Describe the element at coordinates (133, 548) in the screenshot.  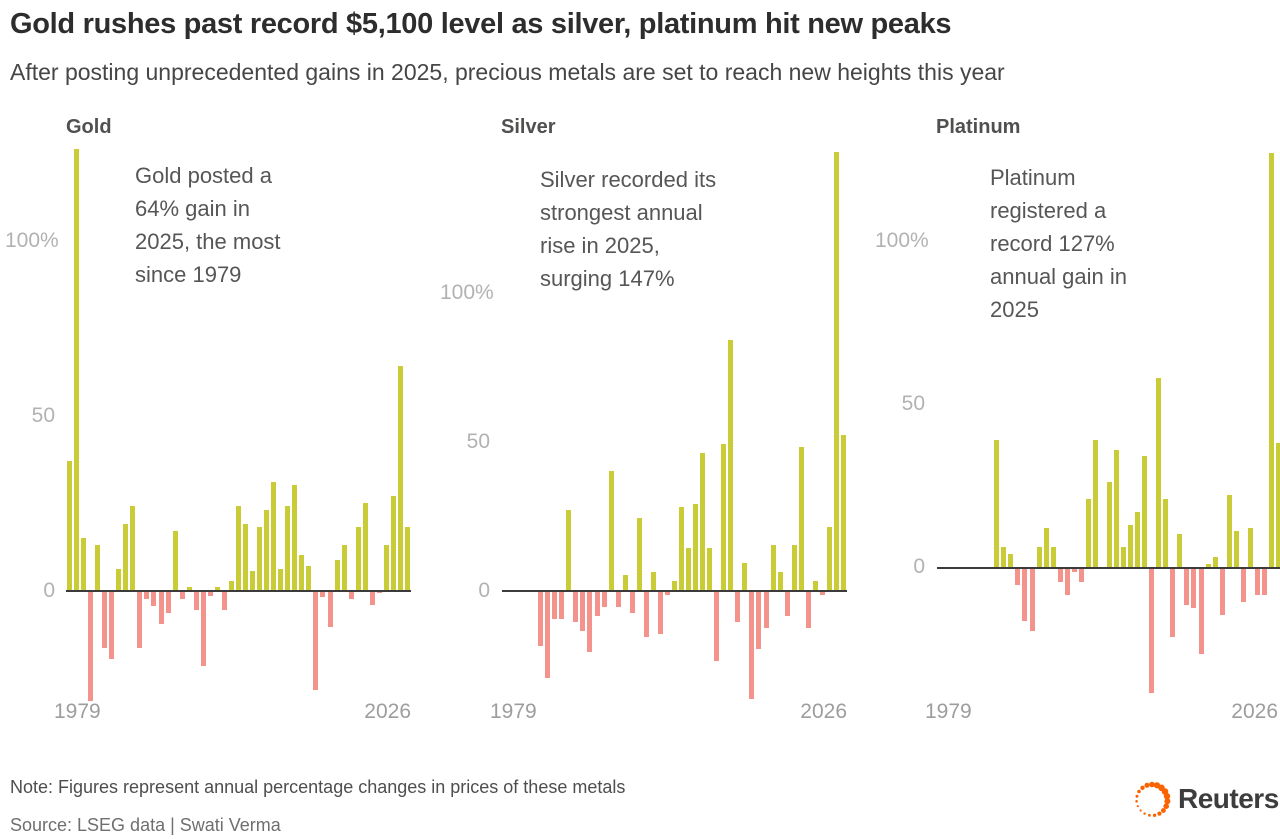
I see `bar-gold-1987` at that location.